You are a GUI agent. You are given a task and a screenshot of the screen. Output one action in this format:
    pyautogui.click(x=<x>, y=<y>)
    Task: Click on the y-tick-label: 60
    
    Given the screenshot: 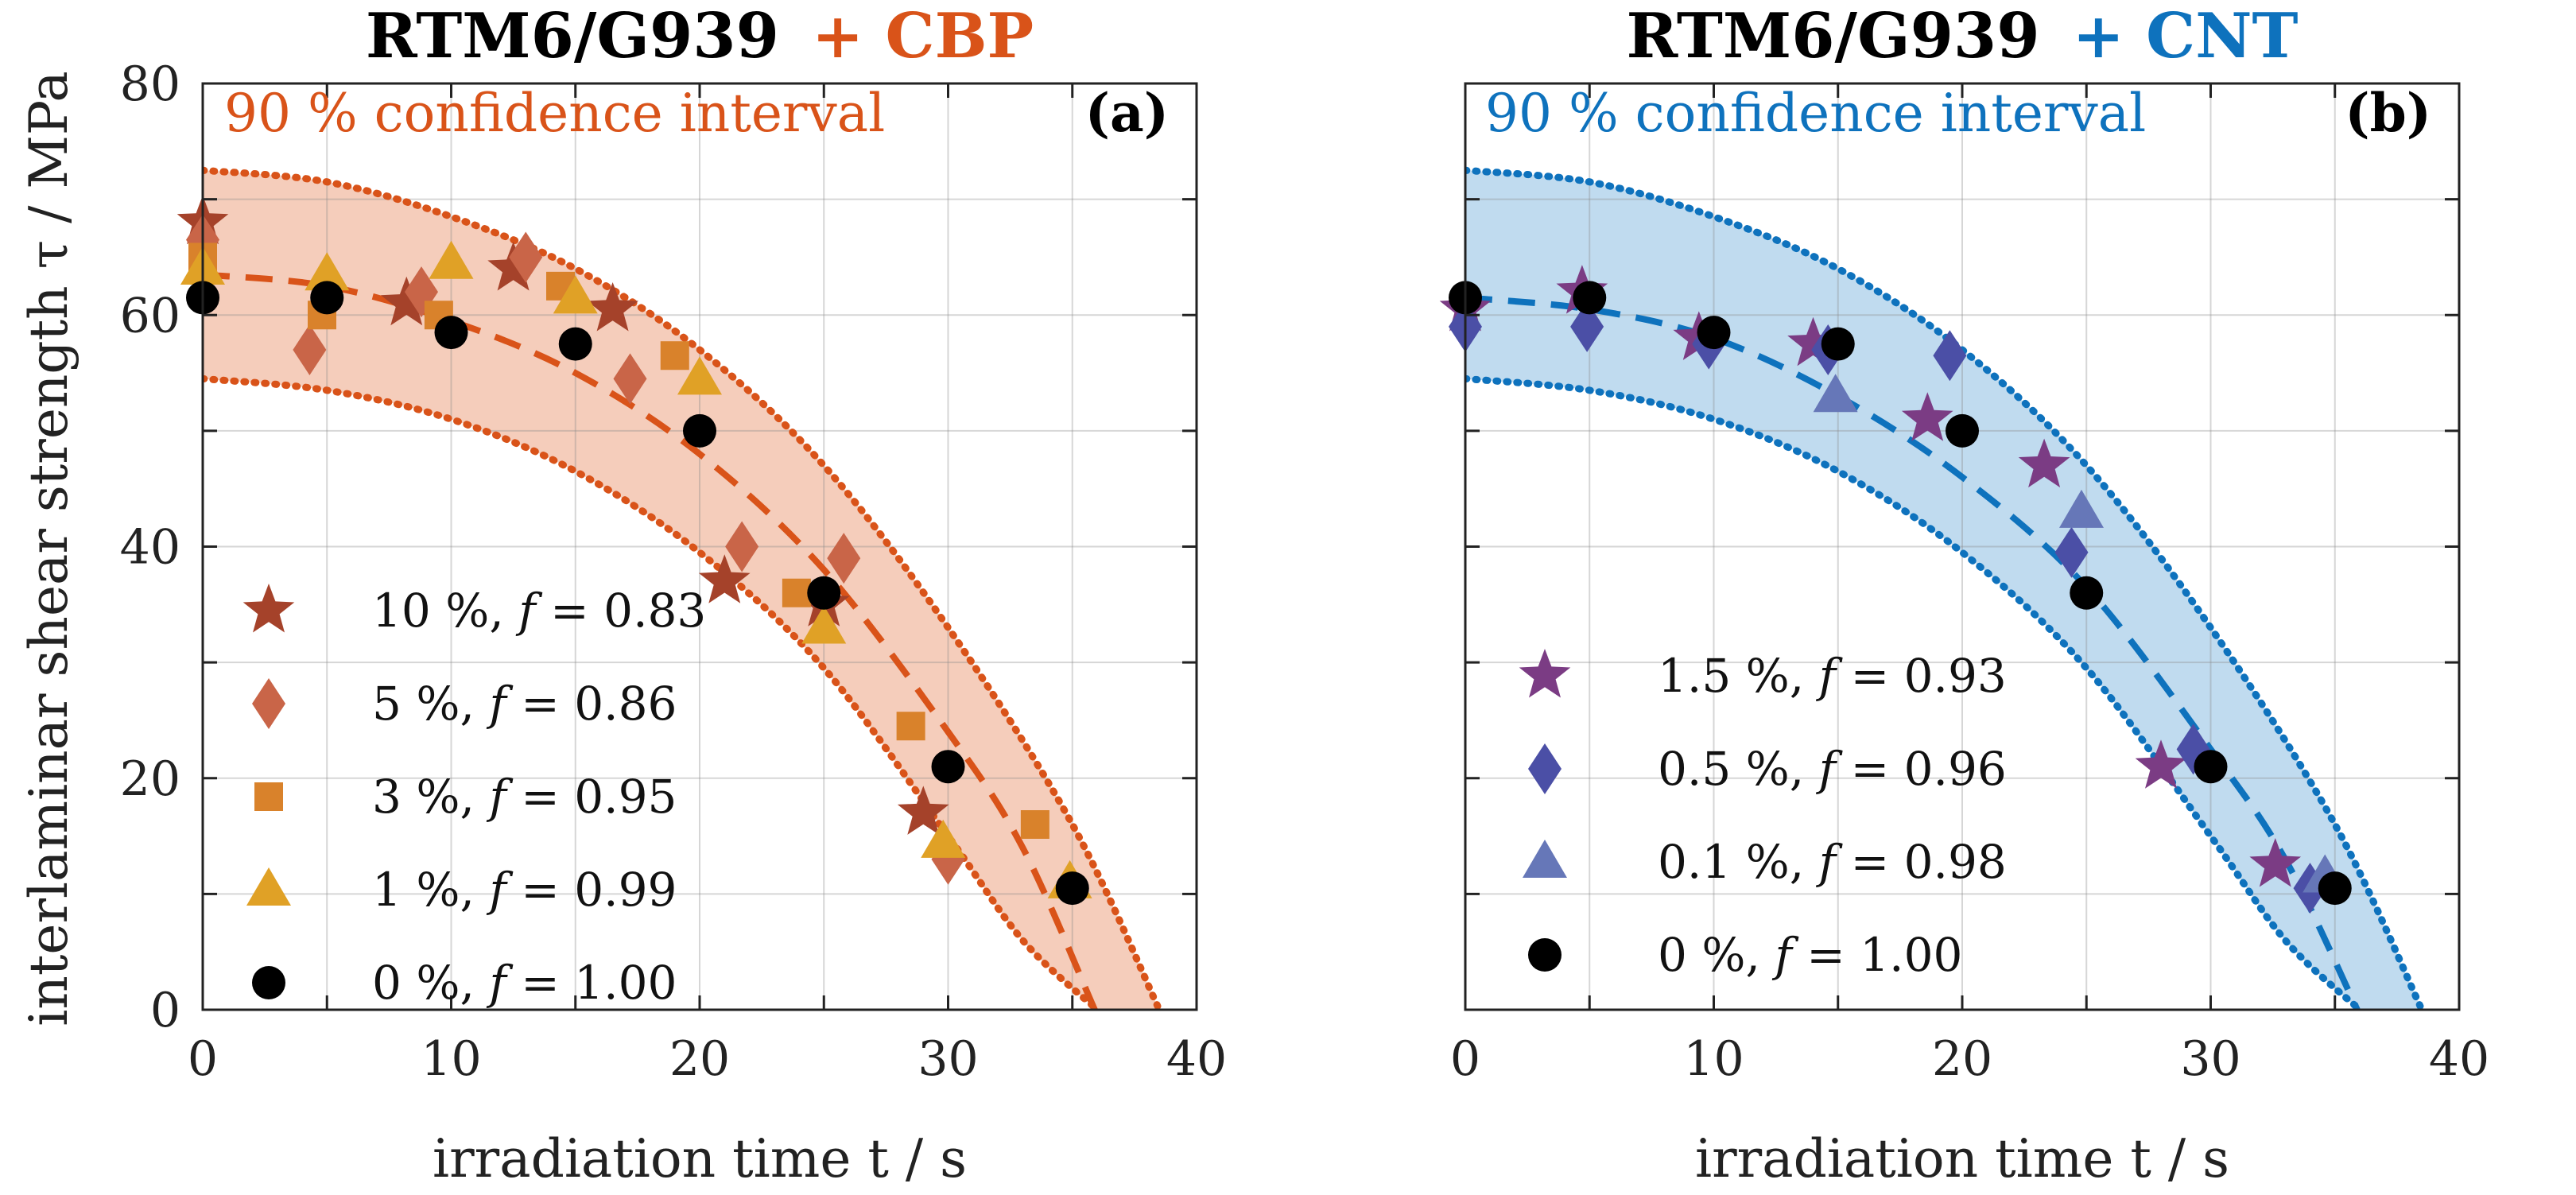 What is the action you would take?
    pyautogui.click(x=150, y=316)
    